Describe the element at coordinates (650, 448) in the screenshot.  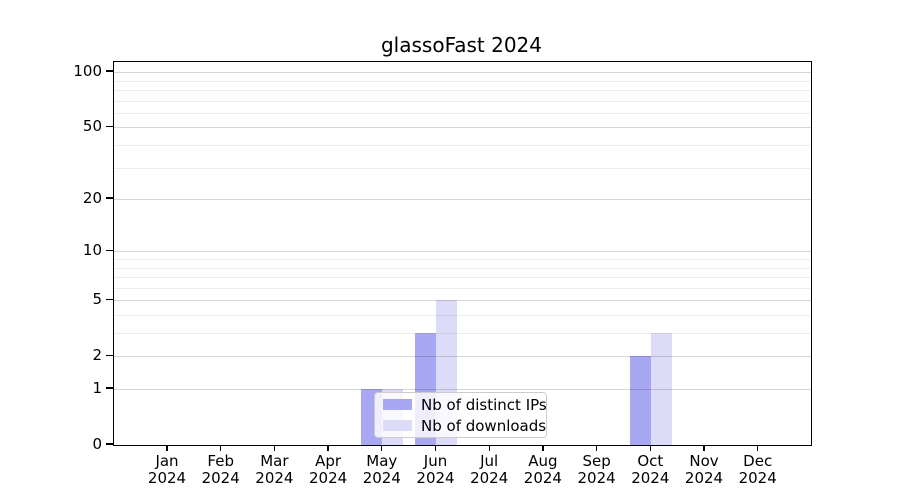
I see `x-tick-mark-oct` at that location.